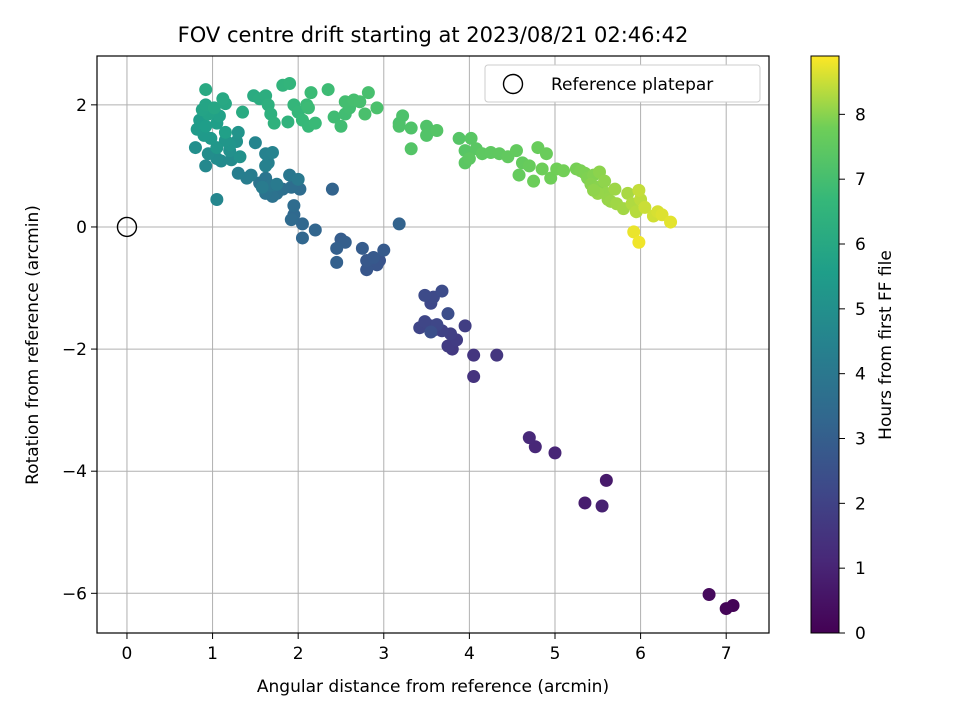 Image resolution: width=960 pixels, height=720 pixels. Describe the element at coordinates (383, 654) in the screenshot. I see `x-tick-label: 3` at that location.